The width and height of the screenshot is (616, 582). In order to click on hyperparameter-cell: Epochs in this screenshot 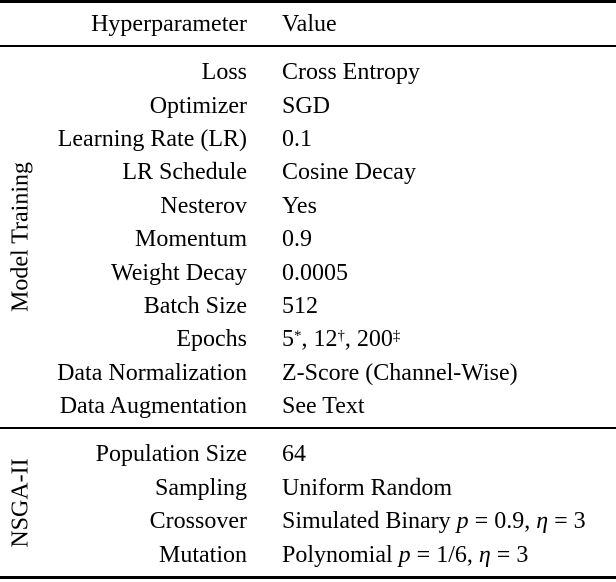, I will do `click(211, 339)`.